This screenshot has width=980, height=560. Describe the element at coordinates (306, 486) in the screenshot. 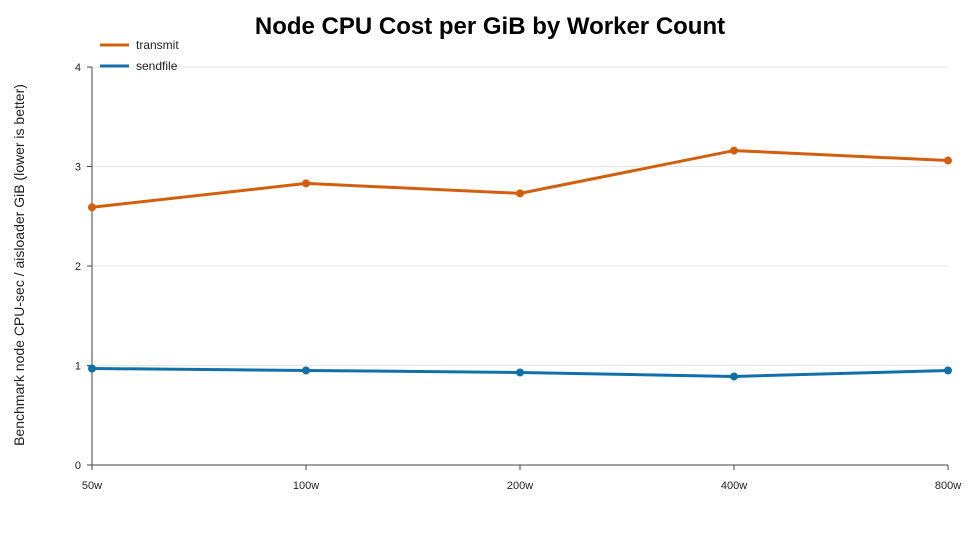

I see `x-tick-label: 100w` at that location.